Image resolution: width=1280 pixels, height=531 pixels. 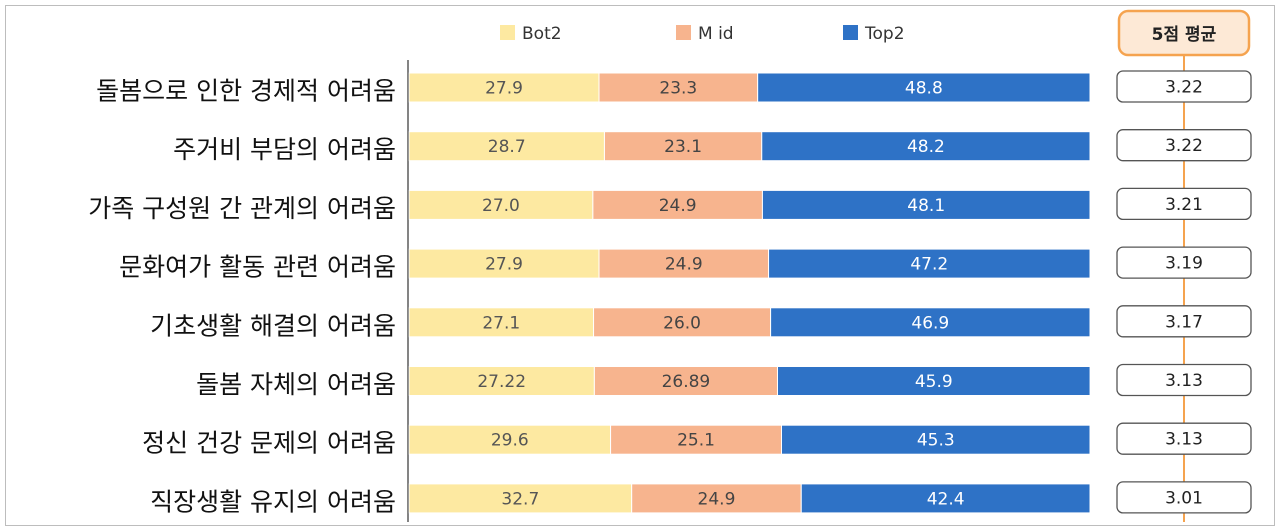 I want to click on data-label-mid-2: 23.1, so click(x=683, y=147).